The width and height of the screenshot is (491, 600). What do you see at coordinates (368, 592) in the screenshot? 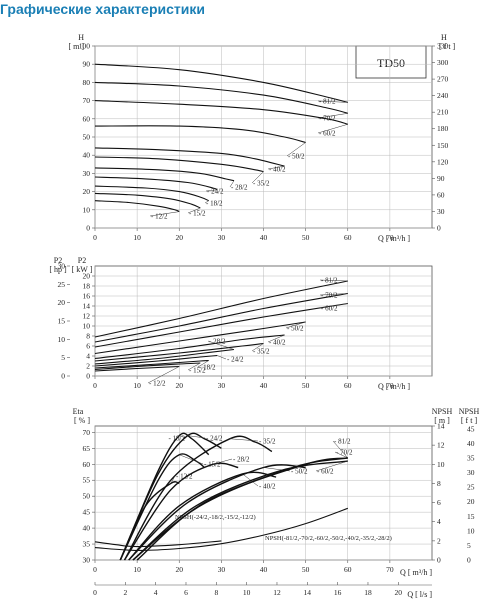
I see `ls-tick-label: 18` at bounding box center [368, 592].